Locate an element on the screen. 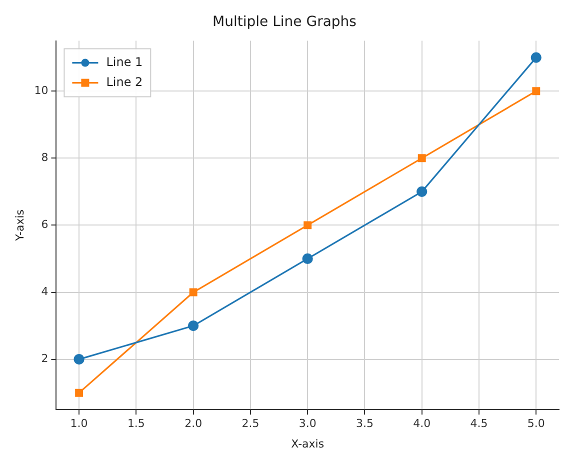 This screenshot has height=461, width=571. x-tick-label: 1.5 is located at coordinates (136, 423).